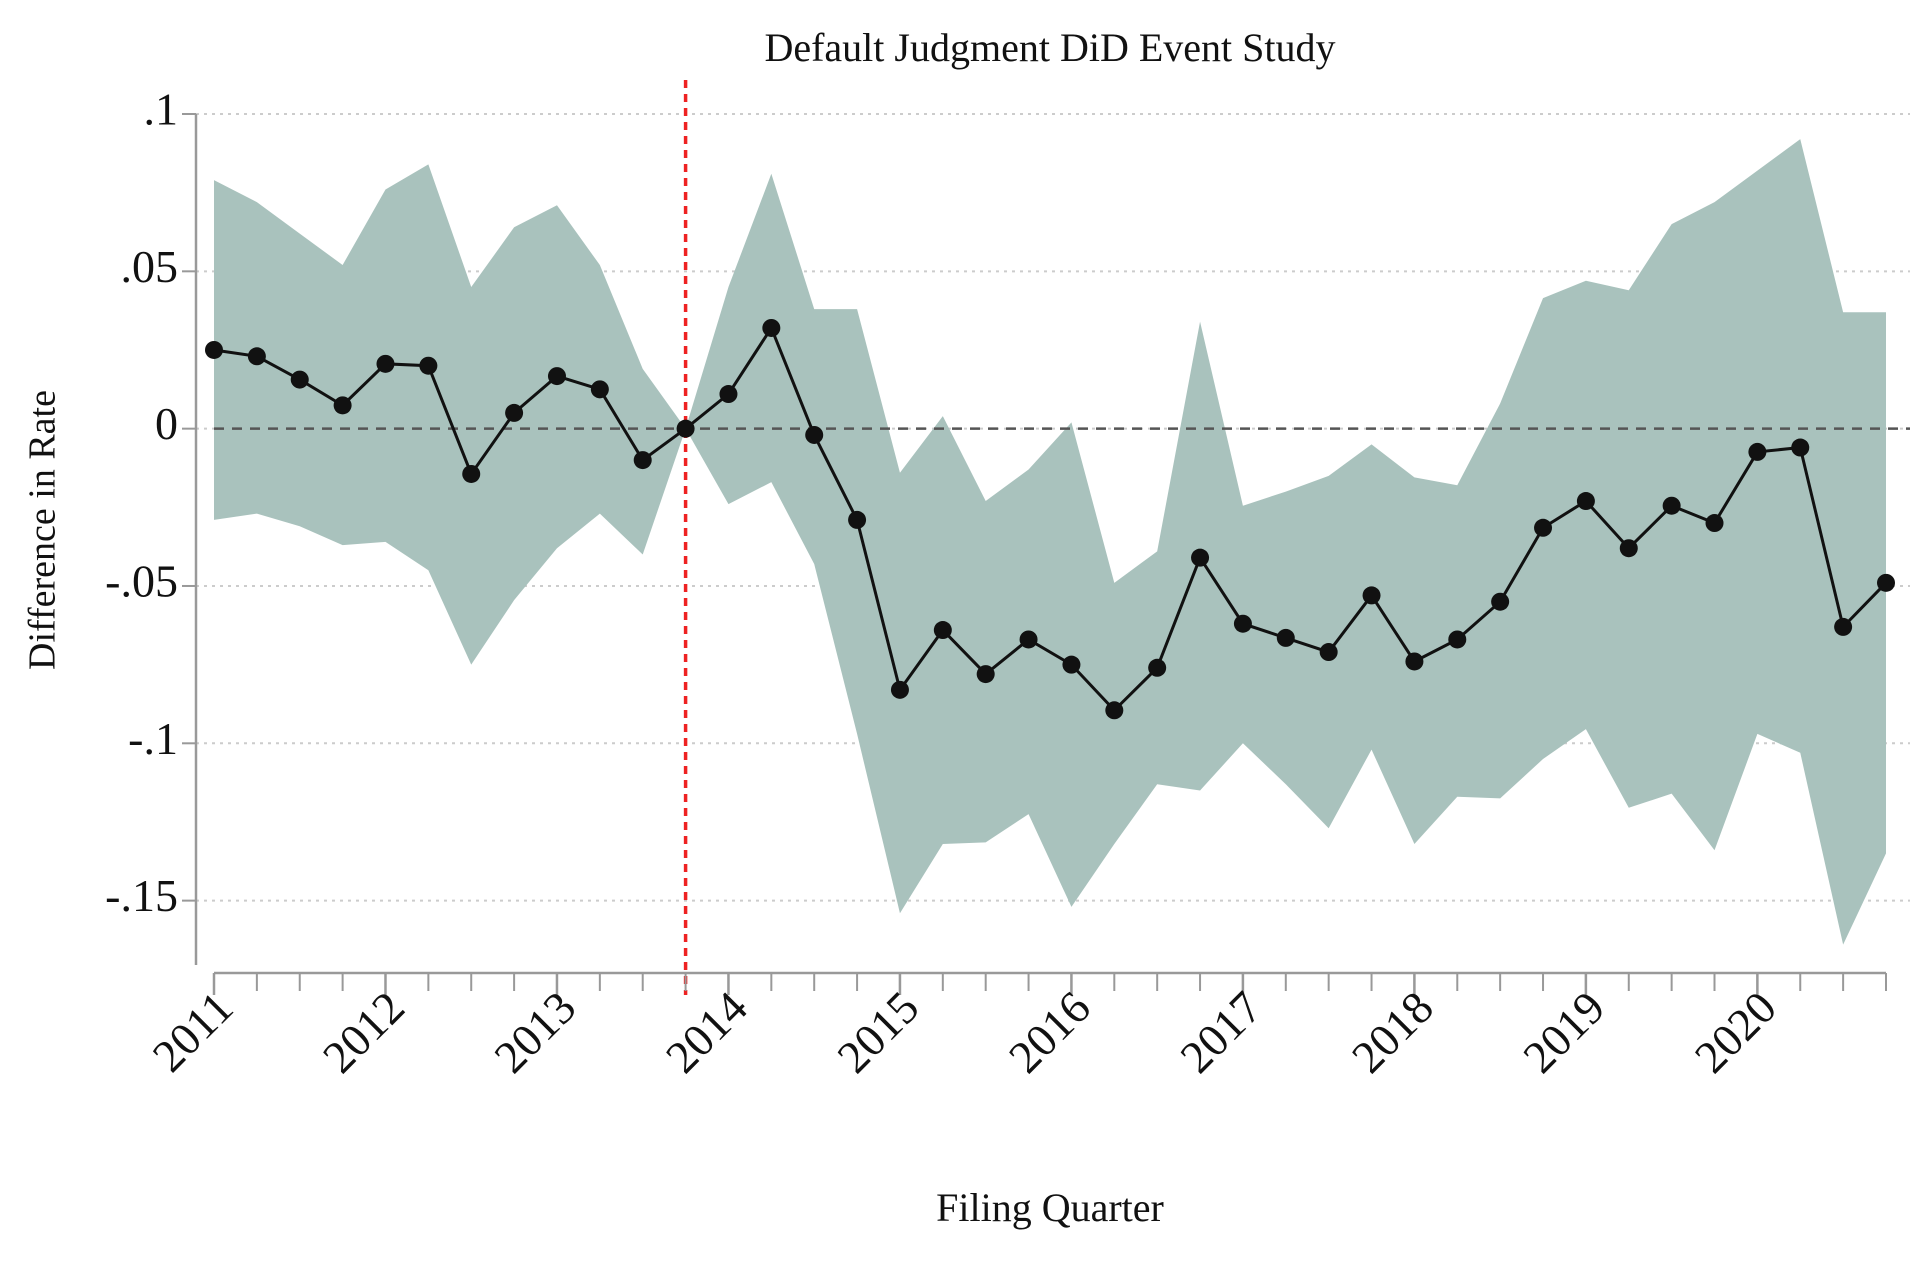 The height and width of the screenshot is (1270, 1920). Describe the element at coordinates (1050, 1207) in the screenshot. I see `x-axis-label: Filing Quarter` at that location.